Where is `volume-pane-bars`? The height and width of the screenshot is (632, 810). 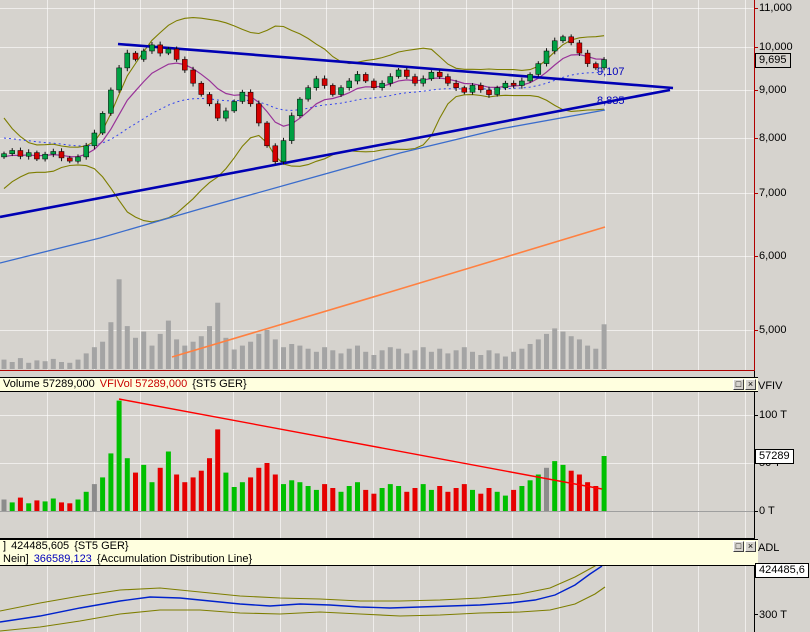 volume-pane-bars is located at coordinates (304, 455).